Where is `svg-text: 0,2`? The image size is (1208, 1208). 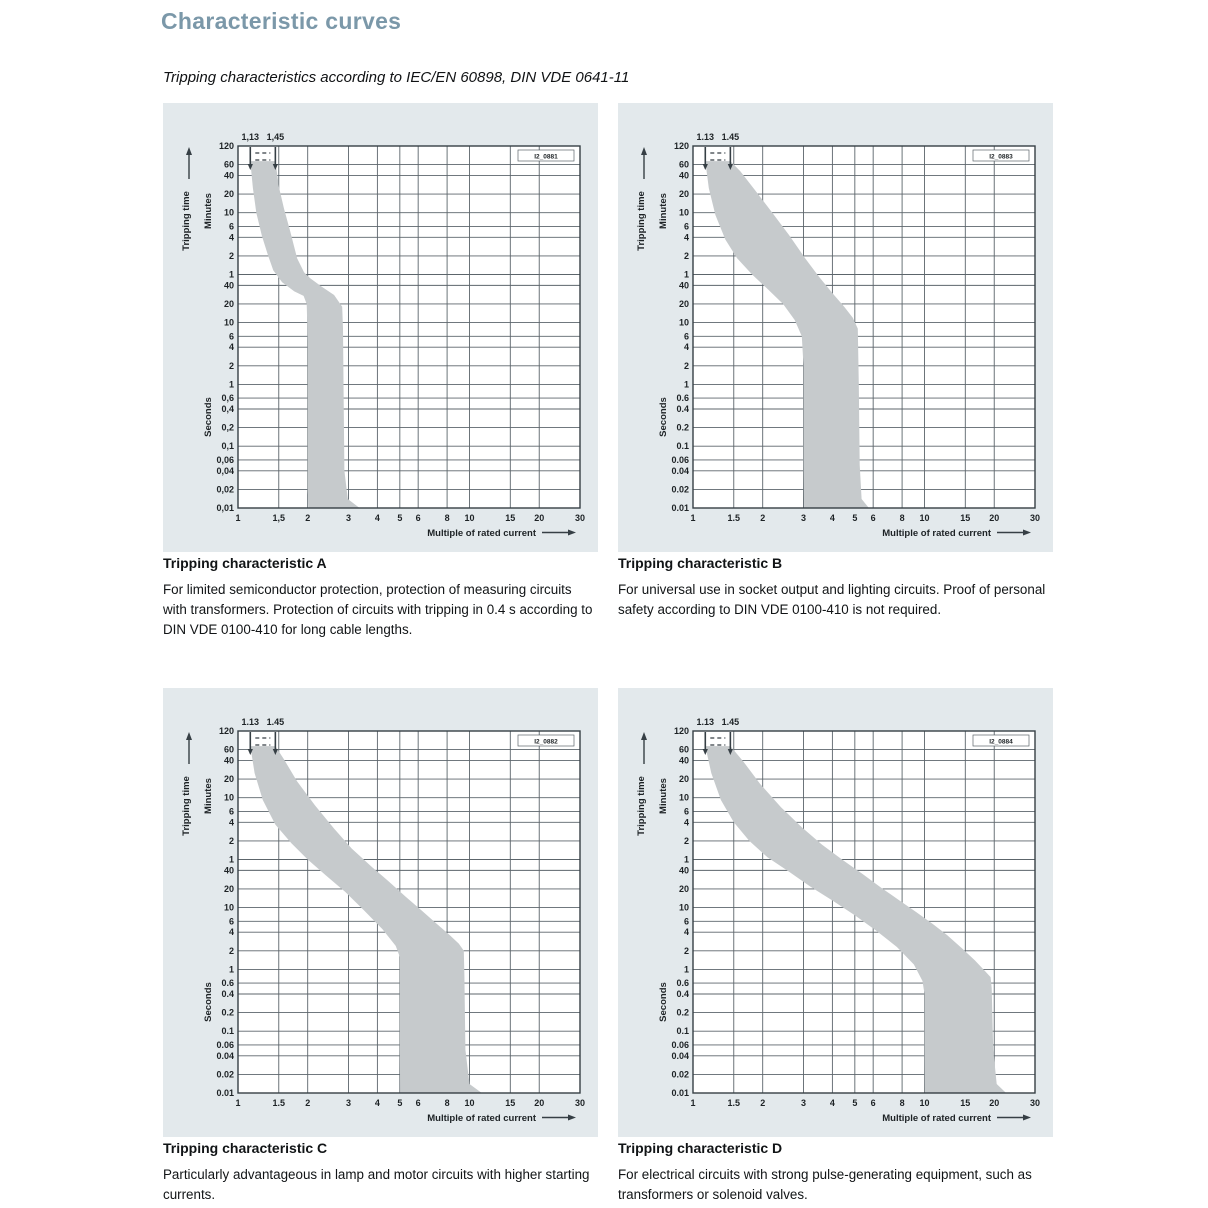
svg-text: 0,2 is located at coordinates (227, 428).